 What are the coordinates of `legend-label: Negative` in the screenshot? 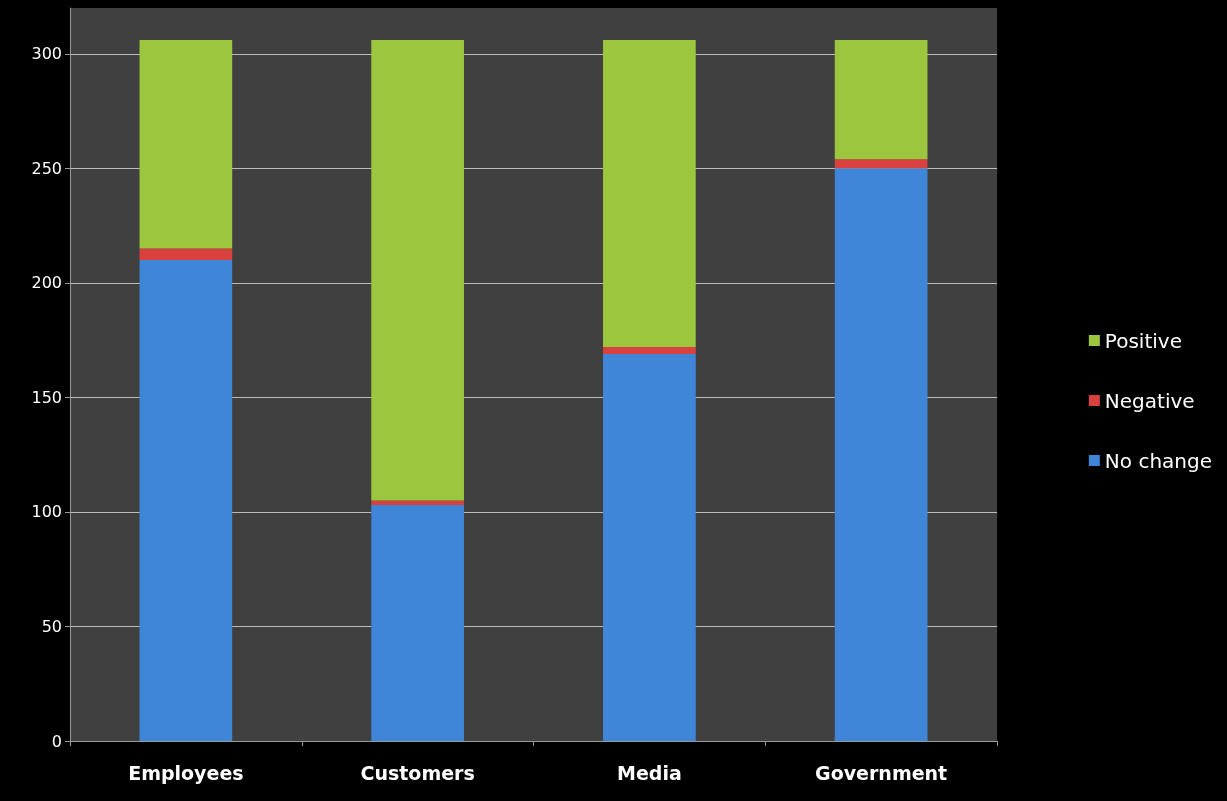 It's located at (1149, 400).